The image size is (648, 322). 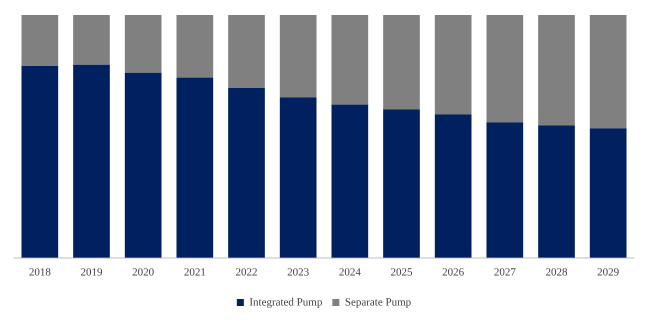 I want to click on x-tick-label: 2022, so click(x=247, y=272).